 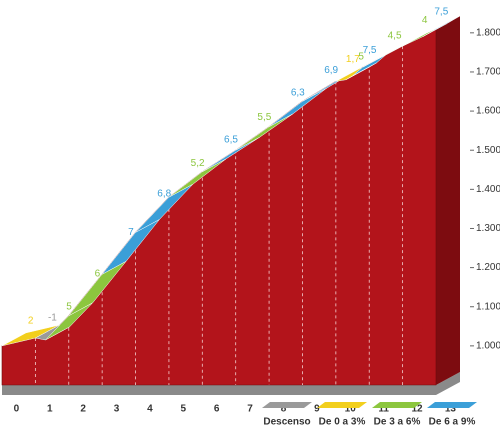 What do you see at coordinates (317, 409) in the screenshot?
I see `x-tick-label: 9` at bounding box center [317, 409].